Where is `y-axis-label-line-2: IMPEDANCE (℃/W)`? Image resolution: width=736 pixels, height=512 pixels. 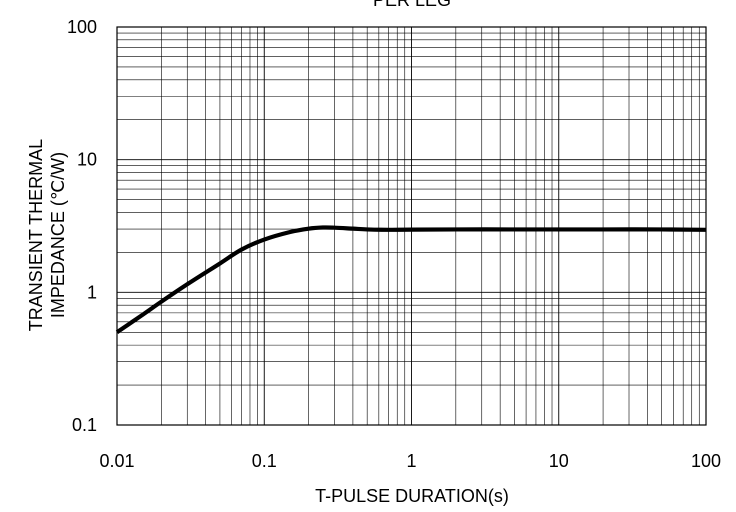 y-axis-label-line-2: IMPEDANCE (℃/W) is located at coordinates (58, 235).